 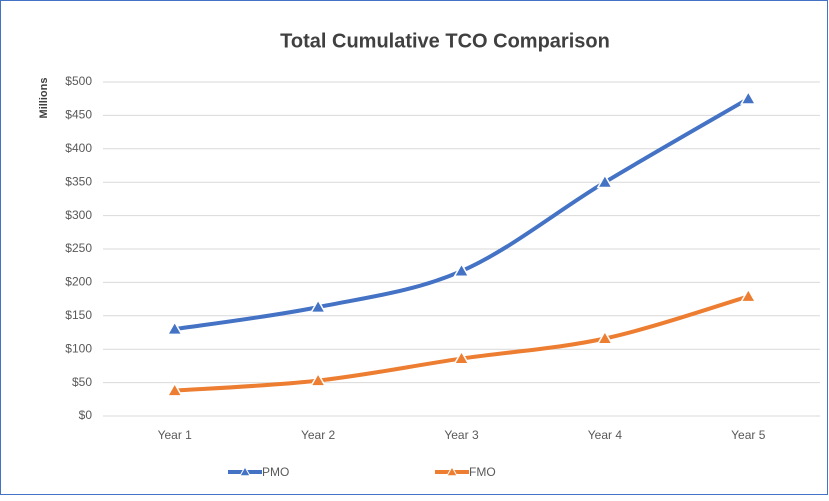 What do you see at coordinates (78, 282) in the screenshot?
I see `y-tick-label: $200` at bounding box center [78, 282].